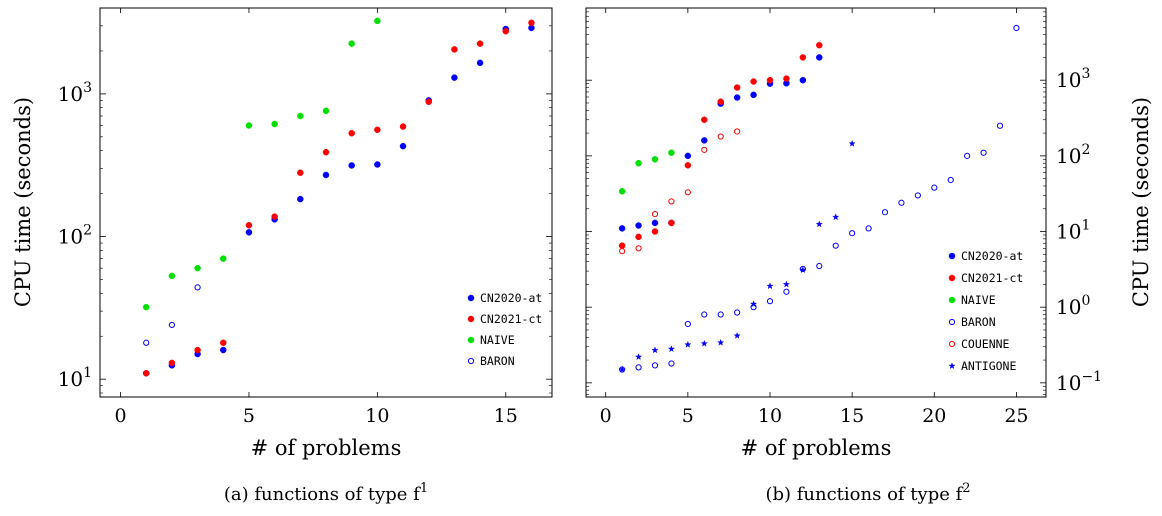  What do you see at coordinates (326, 493) in the screenshot?
I see `figure-caption: (a) functions of type f1` at bounding box center [326, 493].